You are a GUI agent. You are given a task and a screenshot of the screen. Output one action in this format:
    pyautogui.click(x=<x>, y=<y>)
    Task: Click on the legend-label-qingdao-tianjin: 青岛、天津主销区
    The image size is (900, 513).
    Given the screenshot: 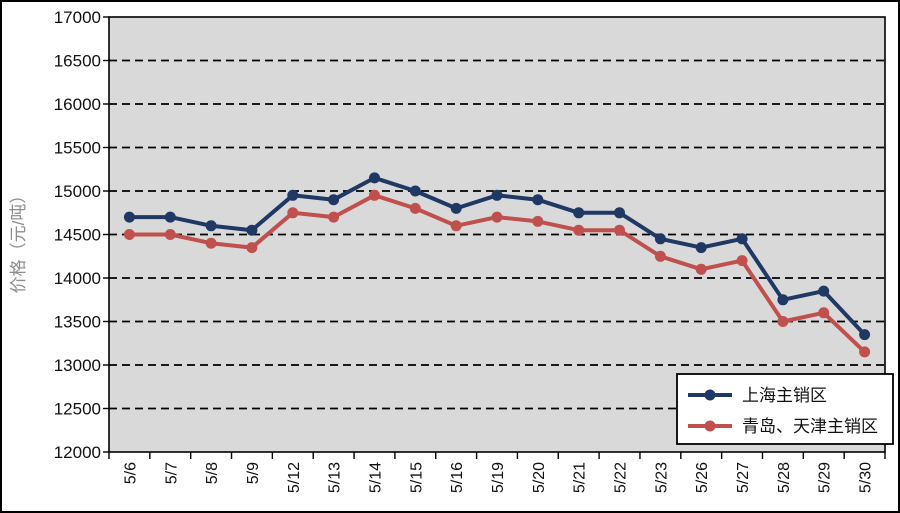 What is the action you would take?
    pyautogui.click(x=810, y=426)
    